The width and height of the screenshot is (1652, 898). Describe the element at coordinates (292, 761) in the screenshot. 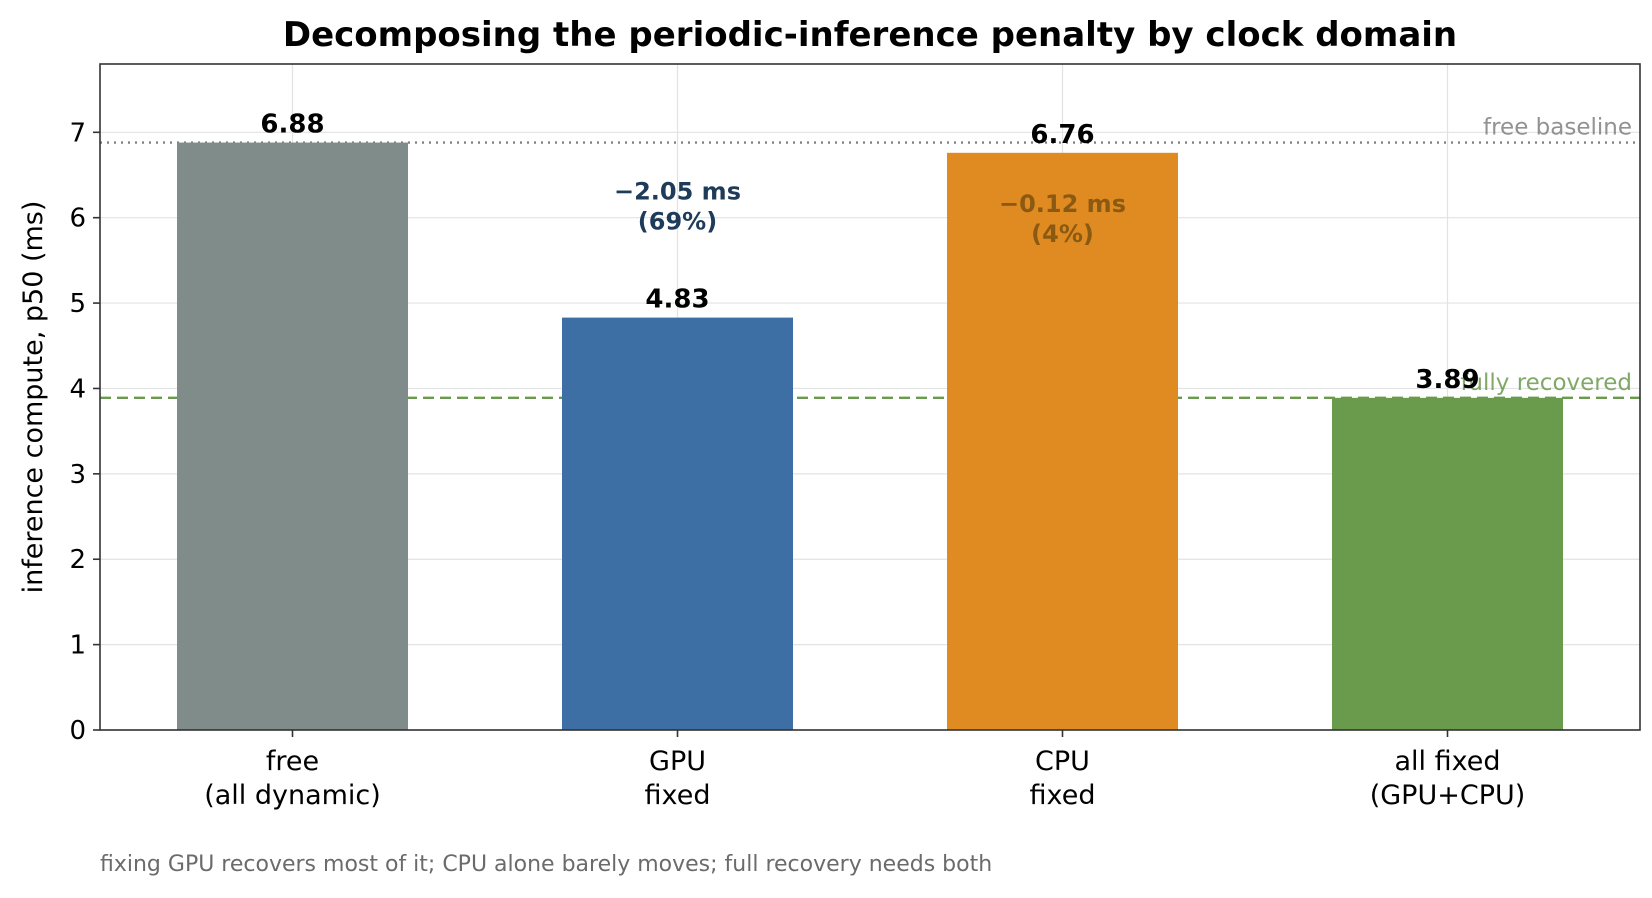

I see `x-tick-label-0-line1: free` at that location.